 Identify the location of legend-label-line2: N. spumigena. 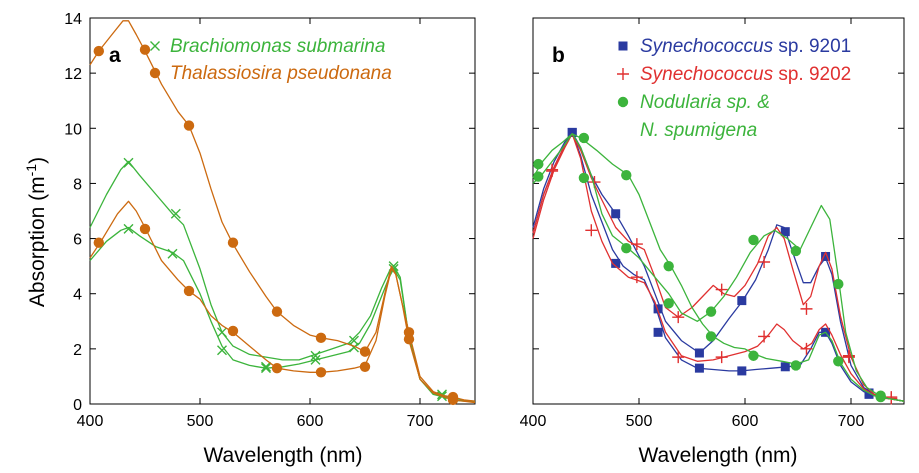
(698, 130).